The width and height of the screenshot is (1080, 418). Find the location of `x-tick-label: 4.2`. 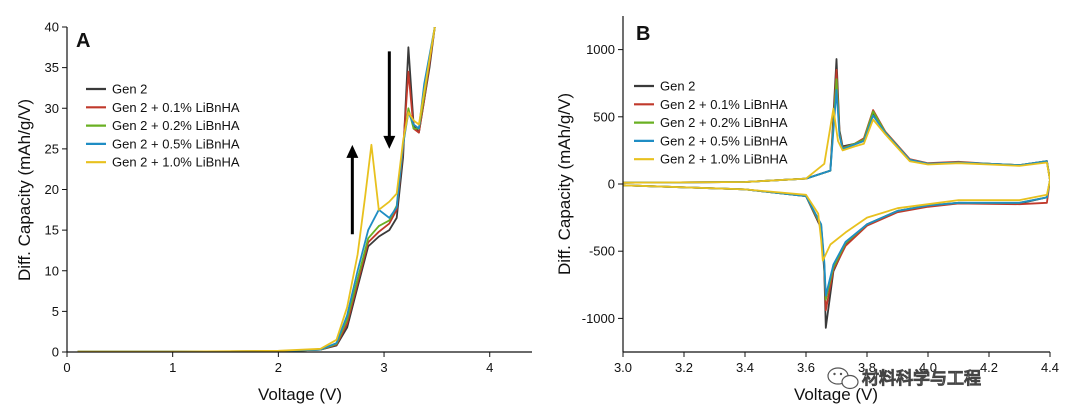

x-tick-label: 4.2 is located at coordinates (989, 367).